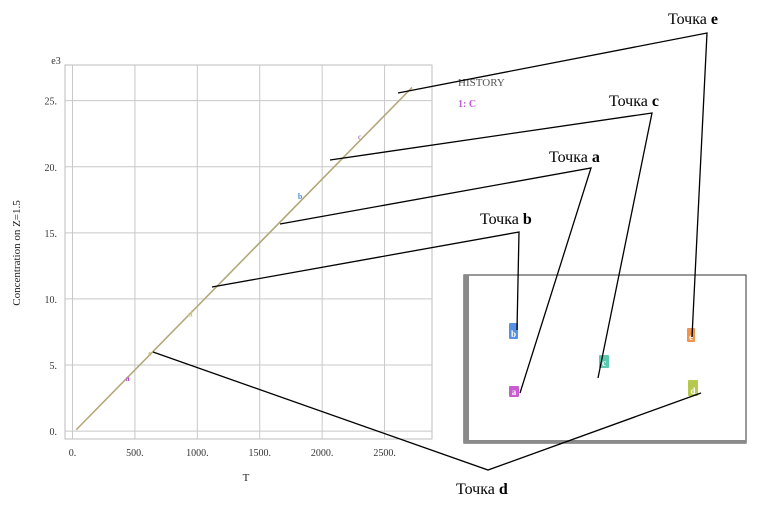  Describe the element at coordinates (55, 61) in the screenshot. I see `y-multiplier-label: e3` at that location.